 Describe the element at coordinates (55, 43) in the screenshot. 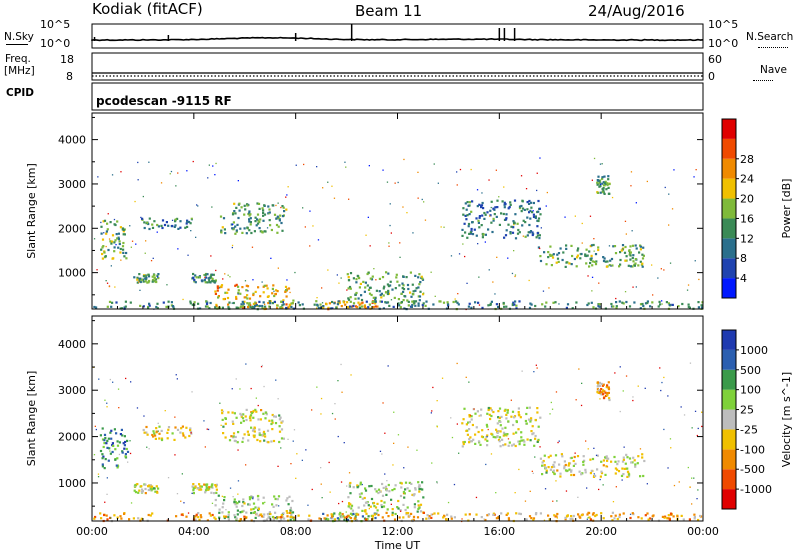

I see `noise-left-tick-bottom: 10^0` at that location.